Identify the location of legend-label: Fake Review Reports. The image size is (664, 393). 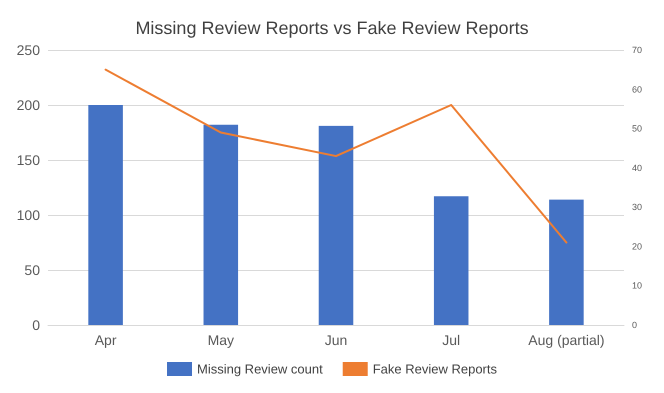
(435, 369).